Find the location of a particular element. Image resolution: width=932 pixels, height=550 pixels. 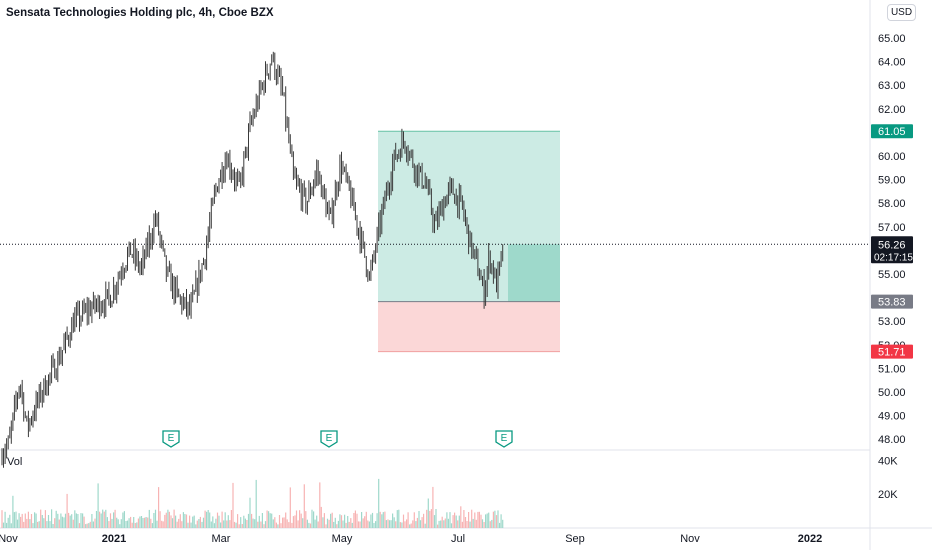

earnings-marker-2: E is located at coordinates (504, 439).